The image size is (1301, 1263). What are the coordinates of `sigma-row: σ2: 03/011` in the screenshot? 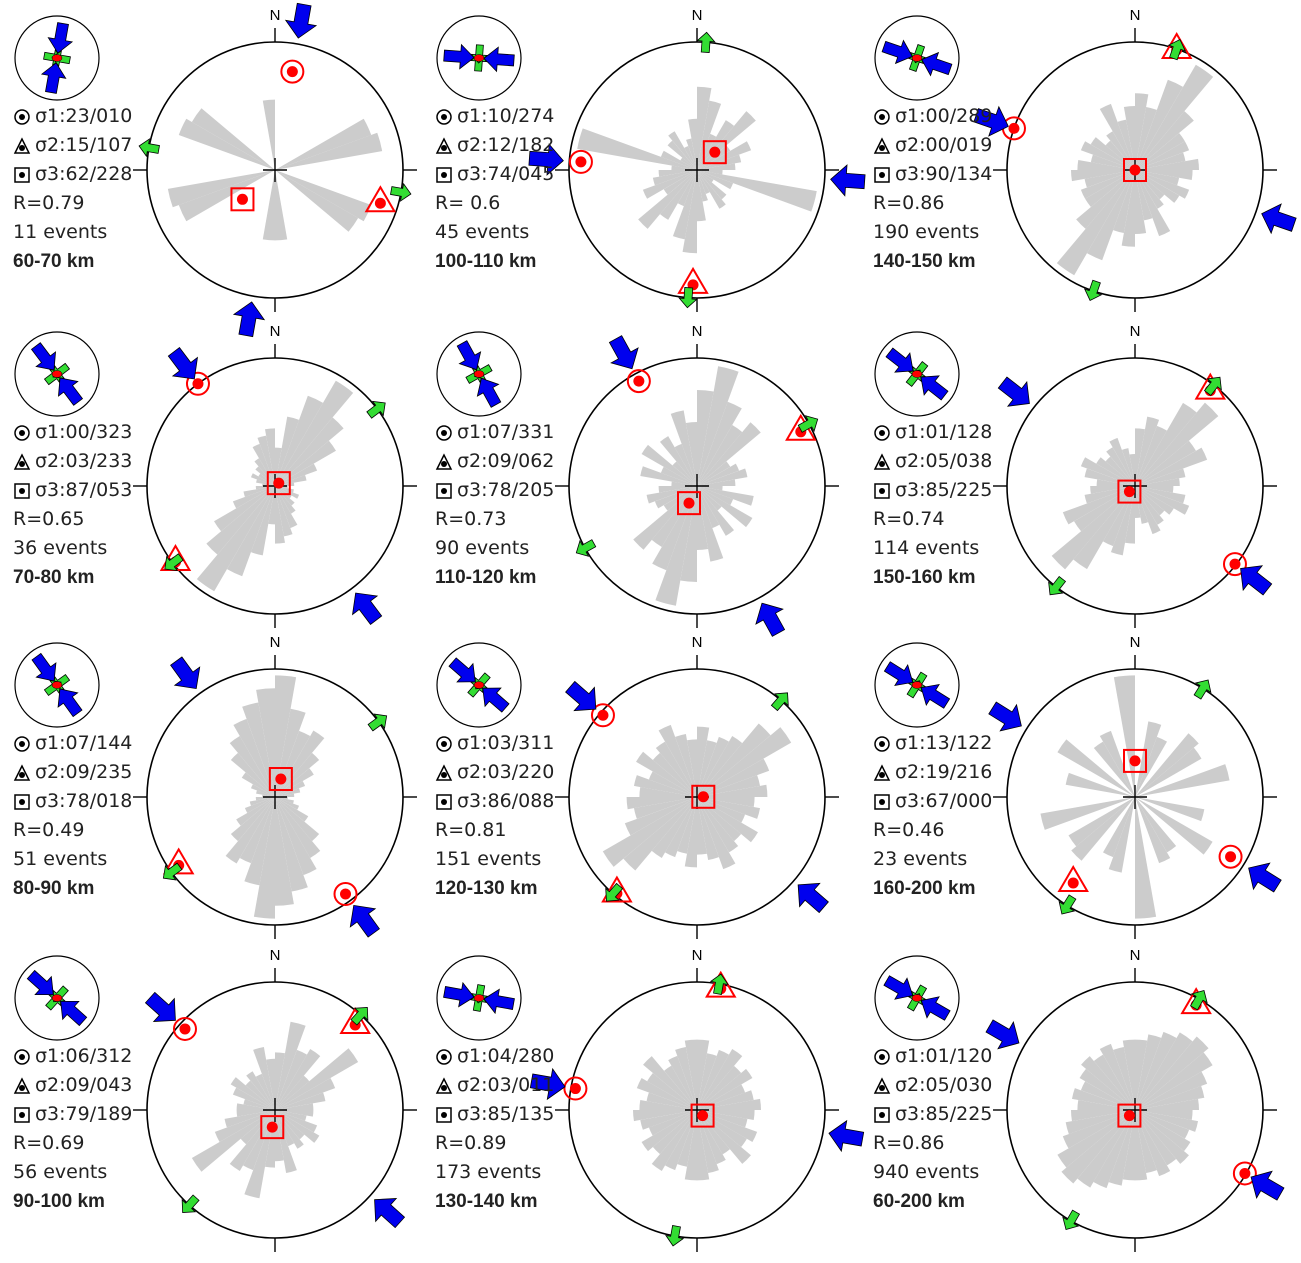 It's located at (494, 1085).